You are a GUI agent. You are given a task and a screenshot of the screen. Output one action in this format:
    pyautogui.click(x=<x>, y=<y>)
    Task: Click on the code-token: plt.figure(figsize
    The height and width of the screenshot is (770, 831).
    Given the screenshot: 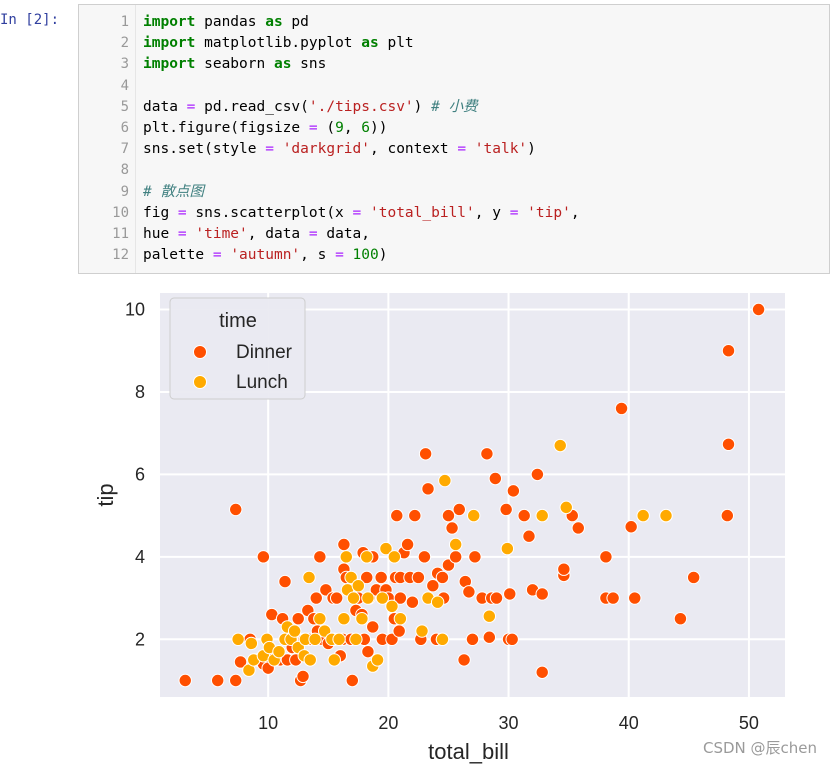 What is the action you would take?
    pyautogui.click(x=226, y=128)
    